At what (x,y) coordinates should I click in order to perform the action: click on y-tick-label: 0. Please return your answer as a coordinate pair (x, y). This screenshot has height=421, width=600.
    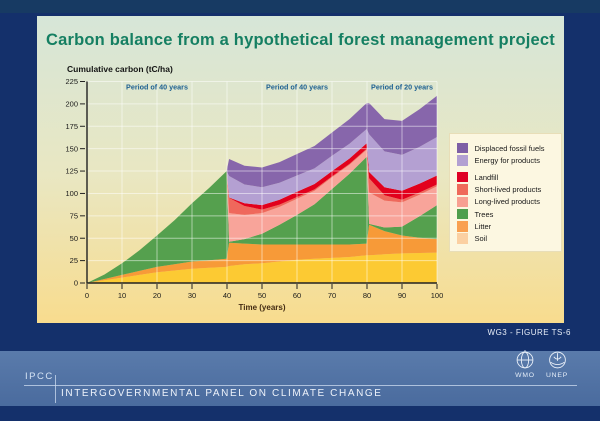
    Looking at the image, I should click on (76, 283).